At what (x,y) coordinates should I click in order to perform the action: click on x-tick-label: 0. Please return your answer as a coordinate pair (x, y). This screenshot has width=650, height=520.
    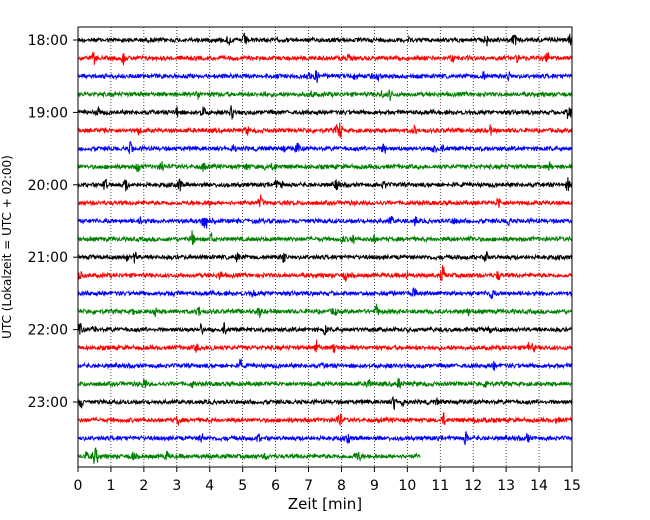
    Looking at the image, I should click on (78, 486).